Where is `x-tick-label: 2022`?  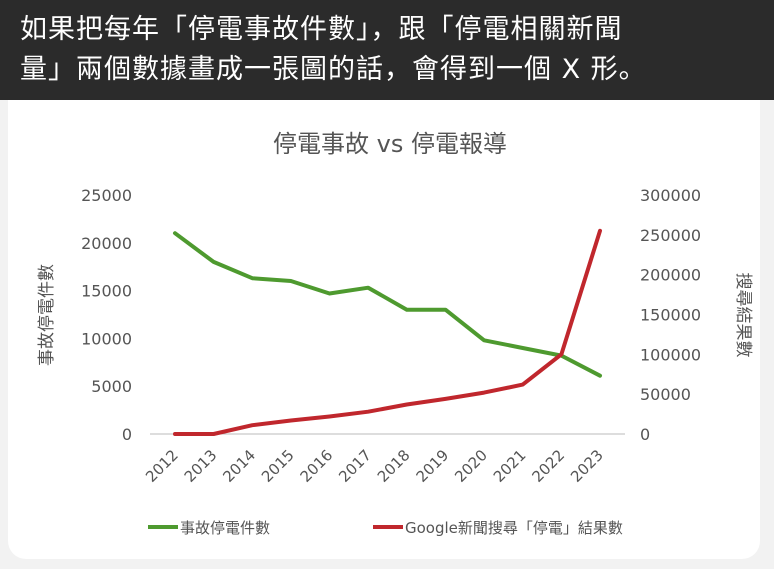 x-tick-label: 2022 is located at coordinates (548, 466).